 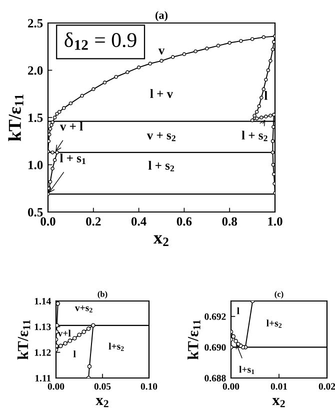 I want to click on y-tick-label: 1.14, so click(x=42, y=301).